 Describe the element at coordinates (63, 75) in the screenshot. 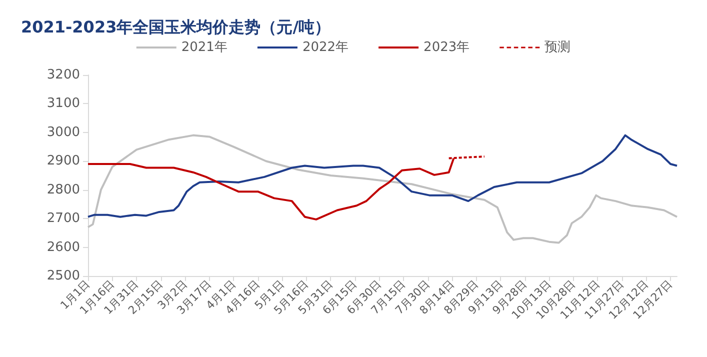

I see `y-tick-label: 3200` at that location.